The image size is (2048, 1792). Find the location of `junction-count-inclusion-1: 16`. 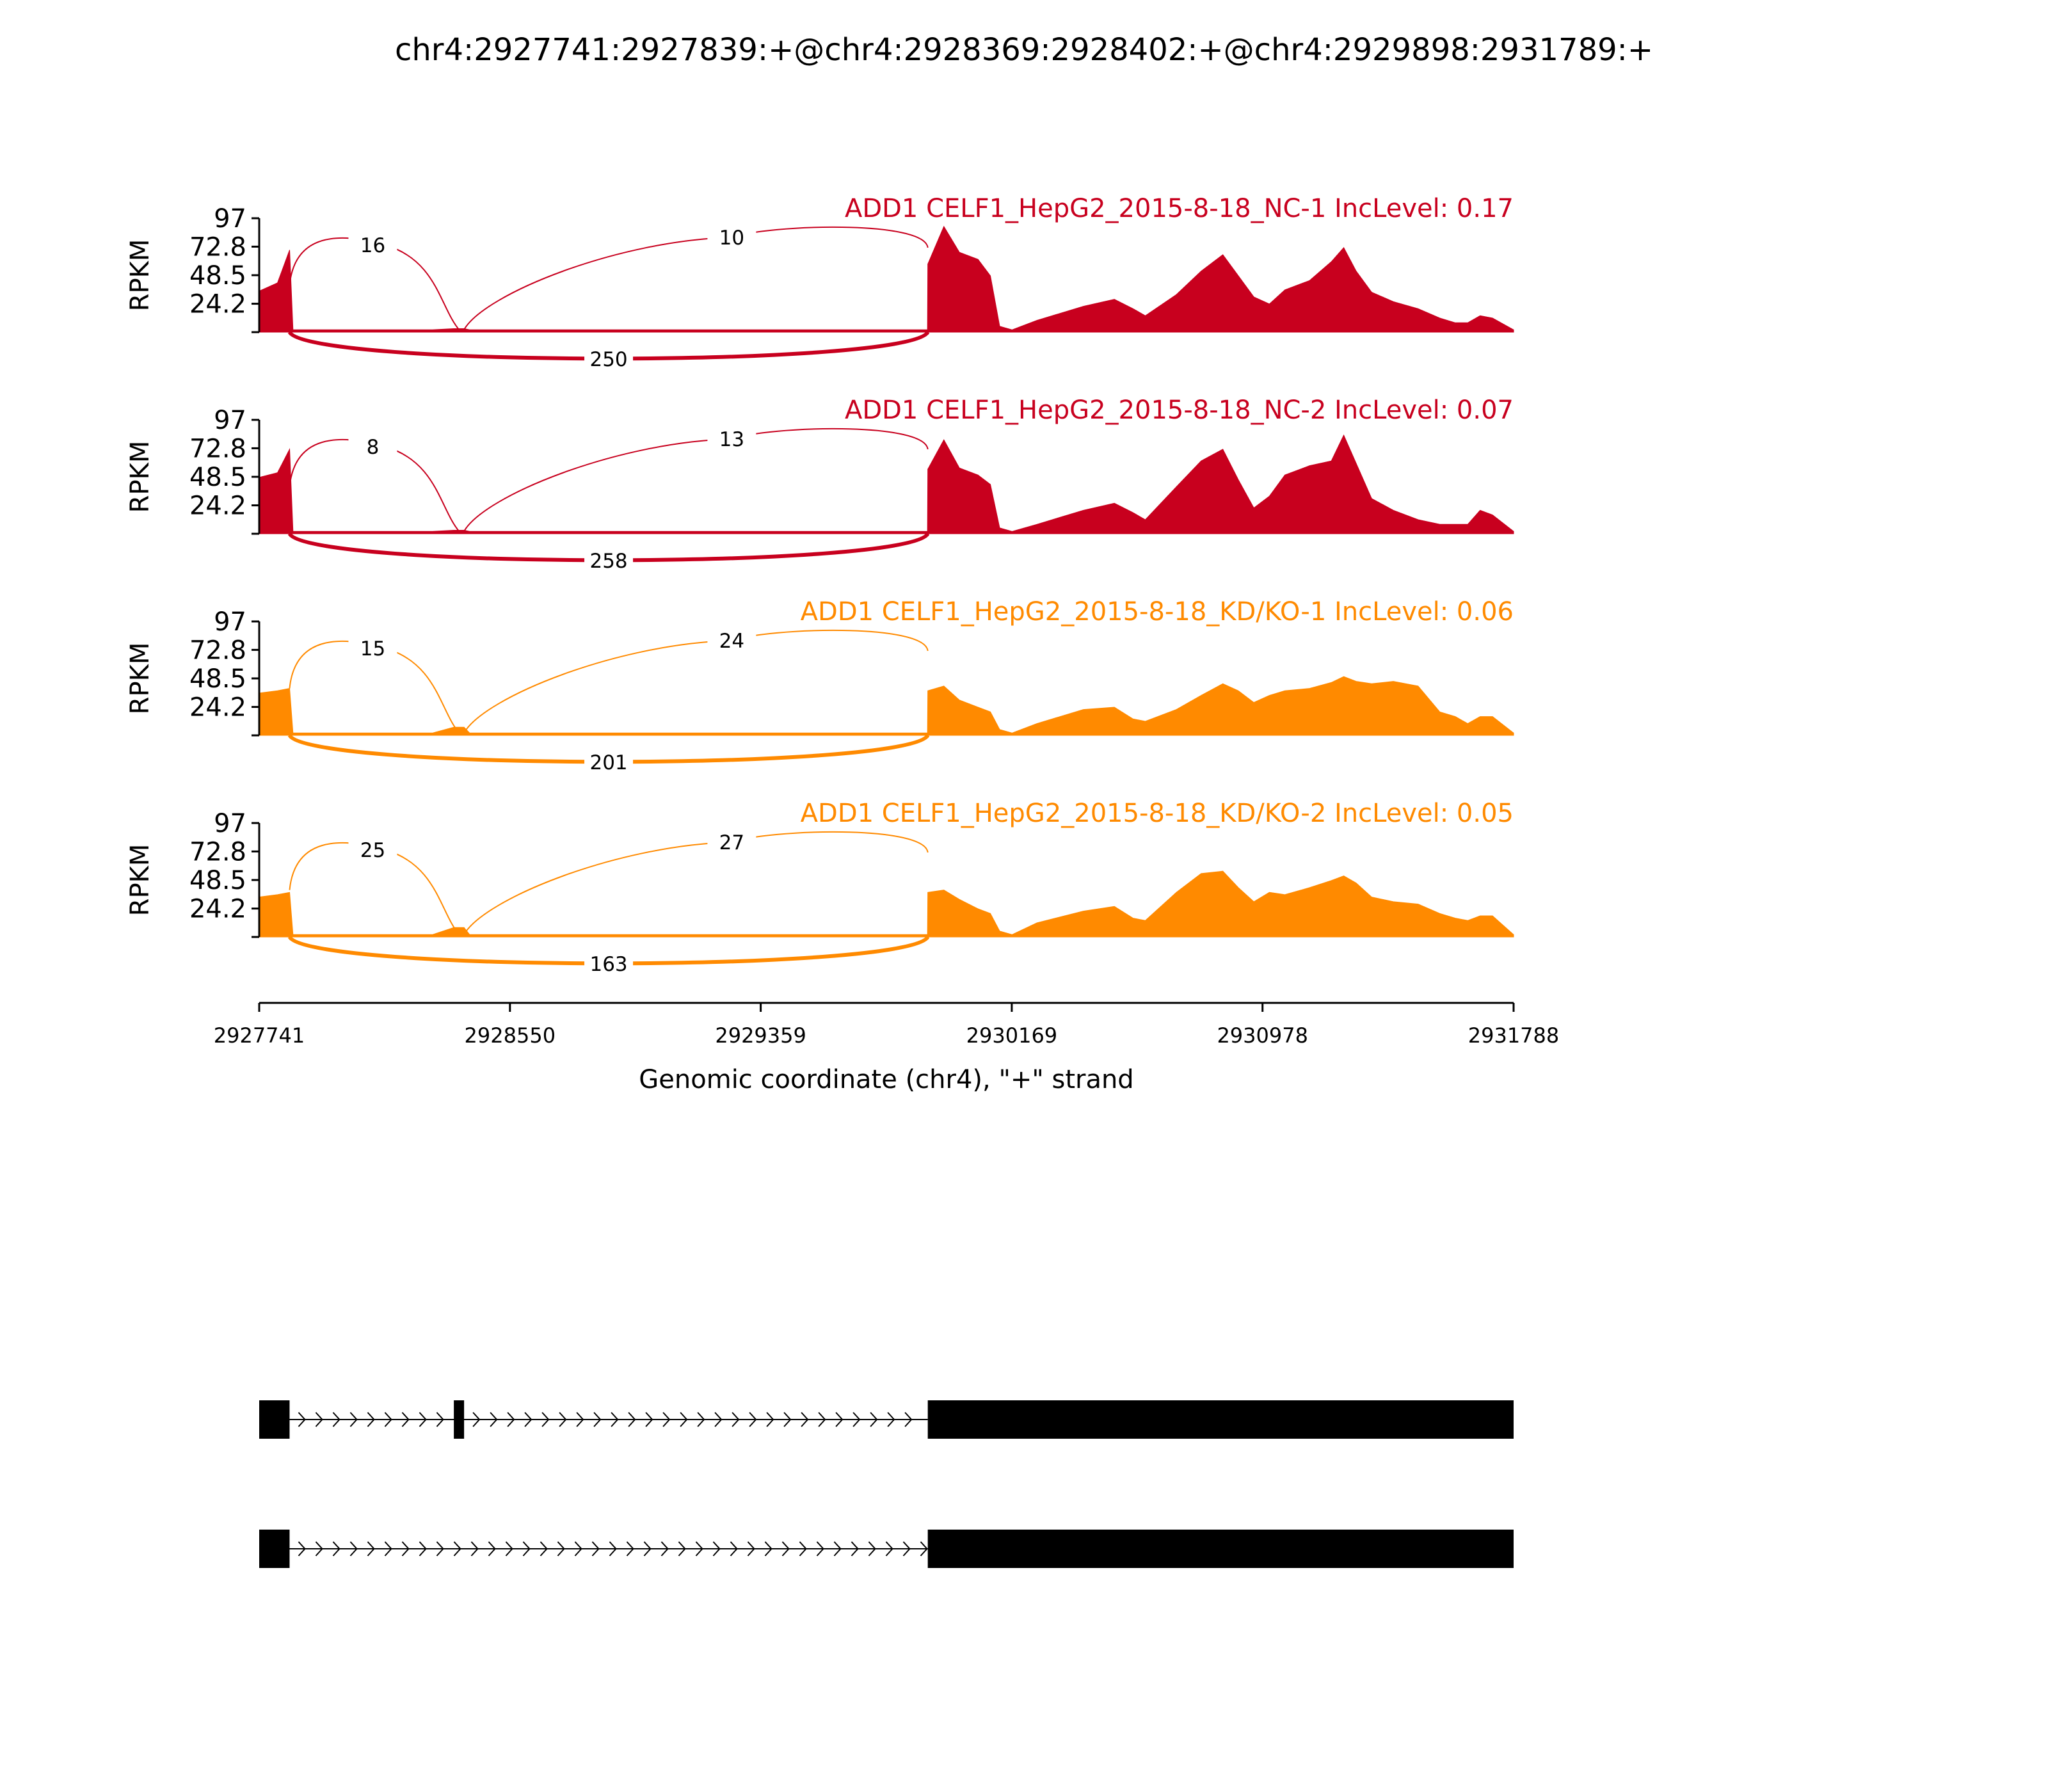

junction-count-inclusion-1: 16 is located at coordinates (372, 245).